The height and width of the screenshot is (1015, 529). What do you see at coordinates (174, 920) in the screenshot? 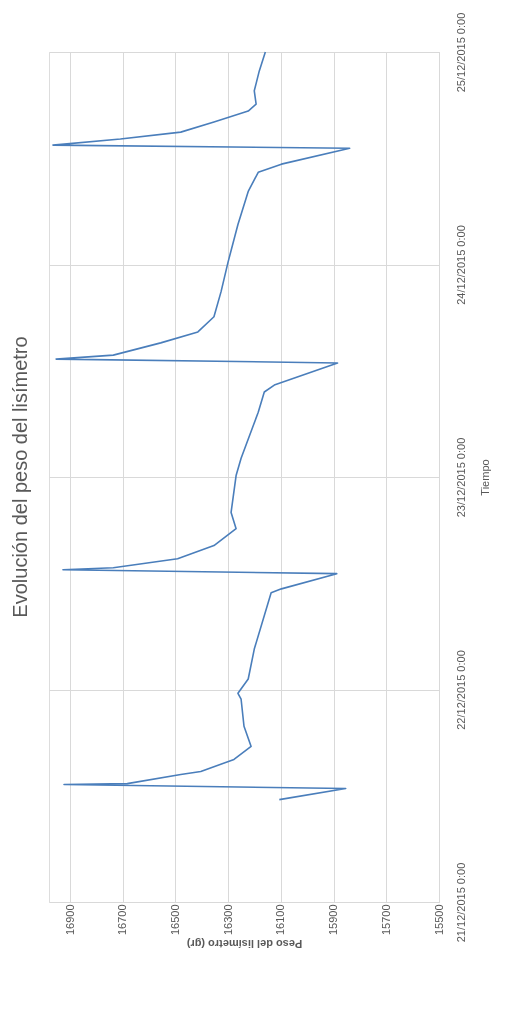
I see `x-tick-label: 16500` at bounding box center [174, 920].